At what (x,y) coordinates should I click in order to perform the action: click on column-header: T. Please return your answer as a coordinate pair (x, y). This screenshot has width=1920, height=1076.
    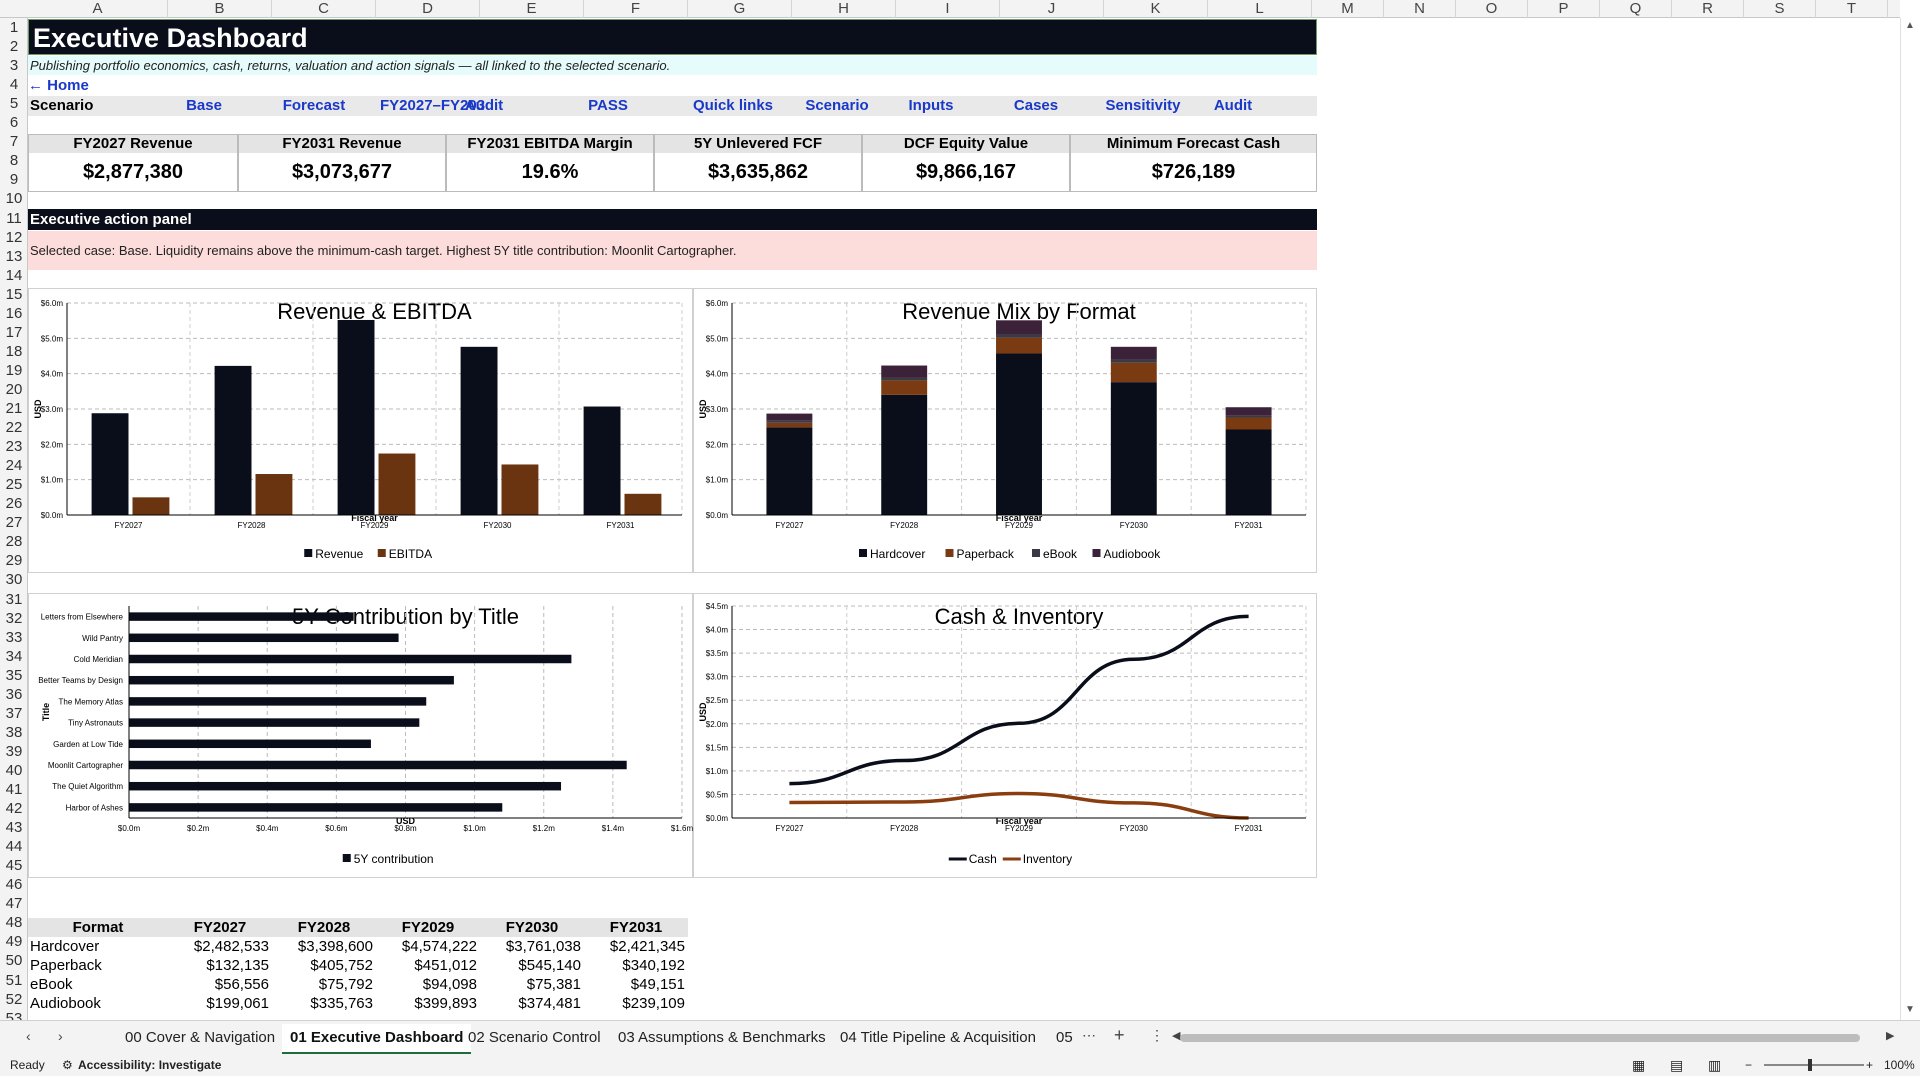
    Looking at the image, I should click on (1852, 9).